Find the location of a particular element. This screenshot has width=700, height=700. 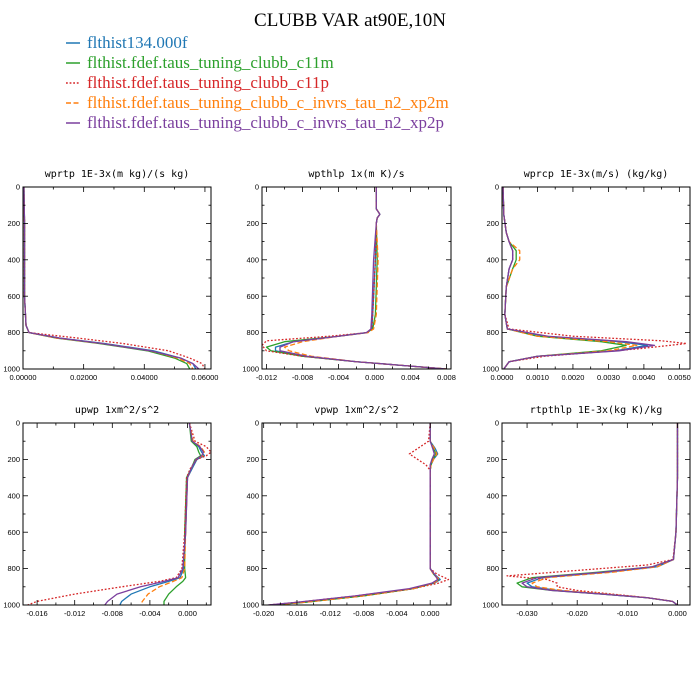

x-tick-label: 0.02000 is located at coordinates (83, 377).